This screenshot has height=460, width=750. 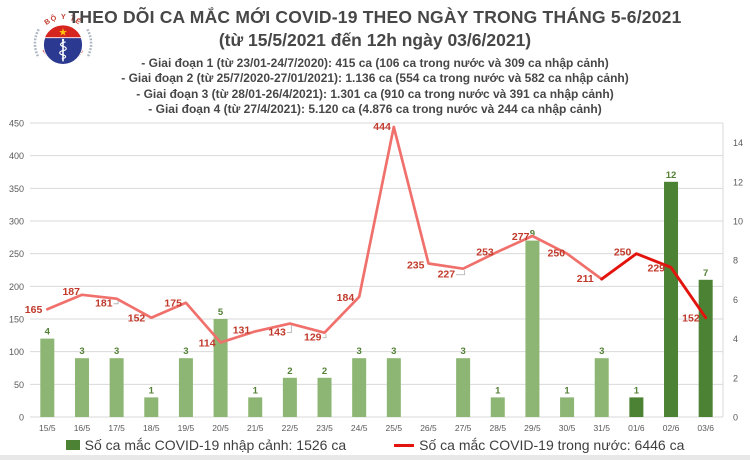 I want to click on bar-24/5, so click(x=359, y=387).